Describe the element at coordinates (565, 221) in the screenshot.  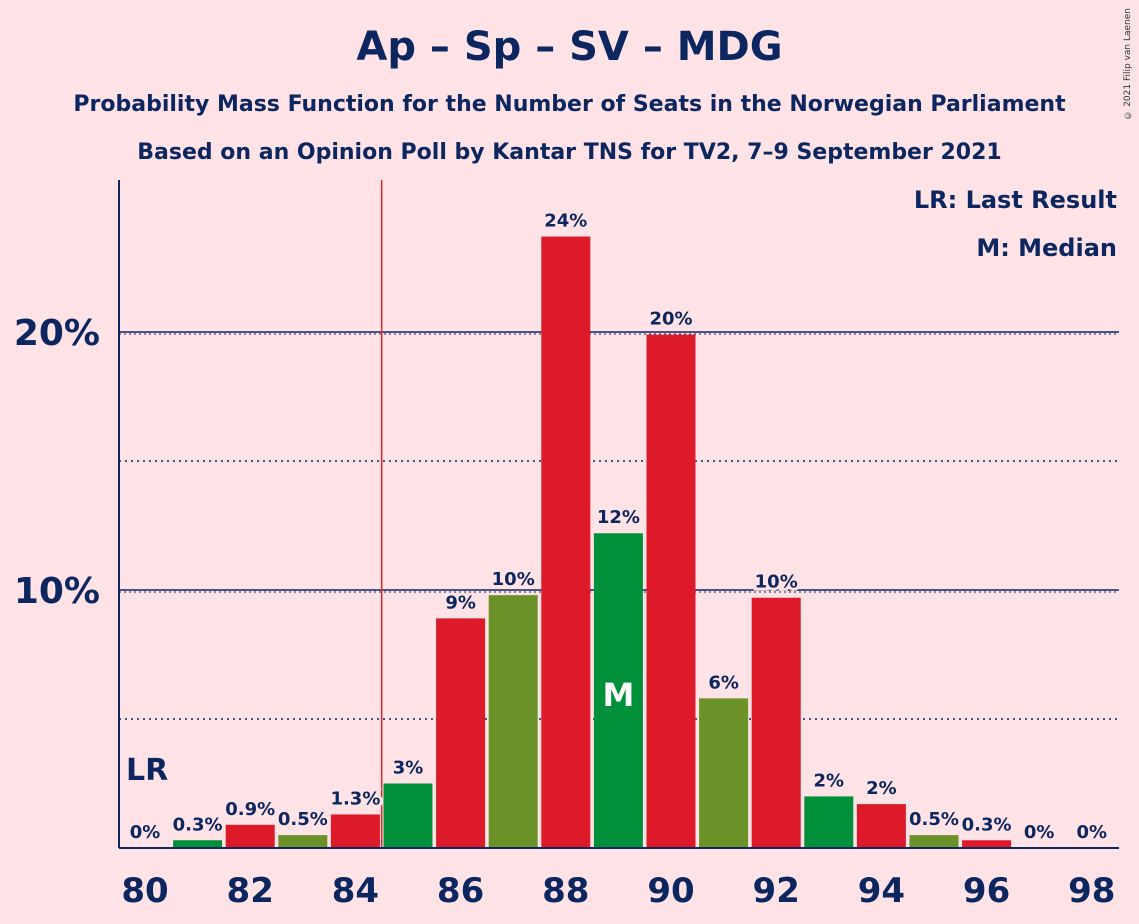
I see `bar-value-label: 24%` at that location.